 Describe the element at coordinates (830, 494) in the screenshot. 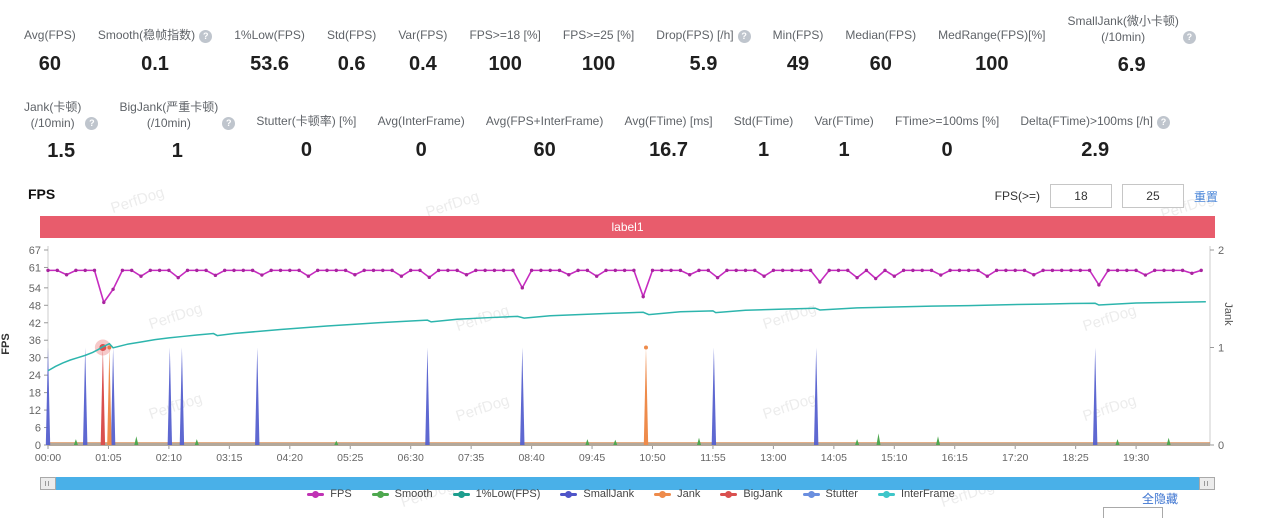

I see `legend-item-stutter: Stutter` at that location.